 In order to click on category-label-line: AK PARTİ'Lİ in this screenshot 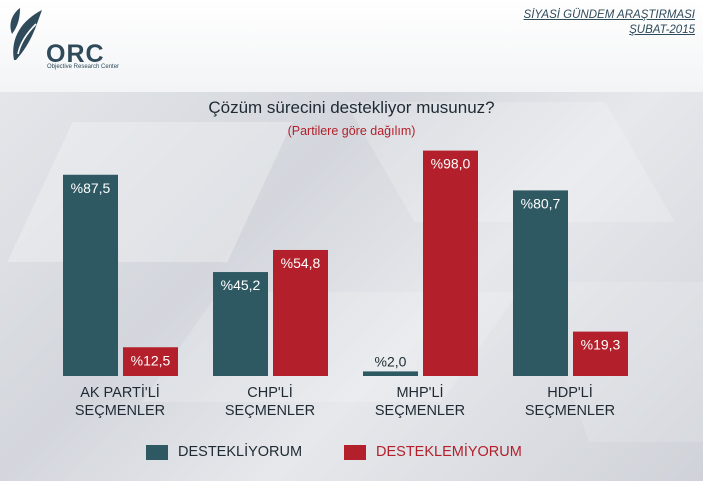, I will do `click(120, 393)`.